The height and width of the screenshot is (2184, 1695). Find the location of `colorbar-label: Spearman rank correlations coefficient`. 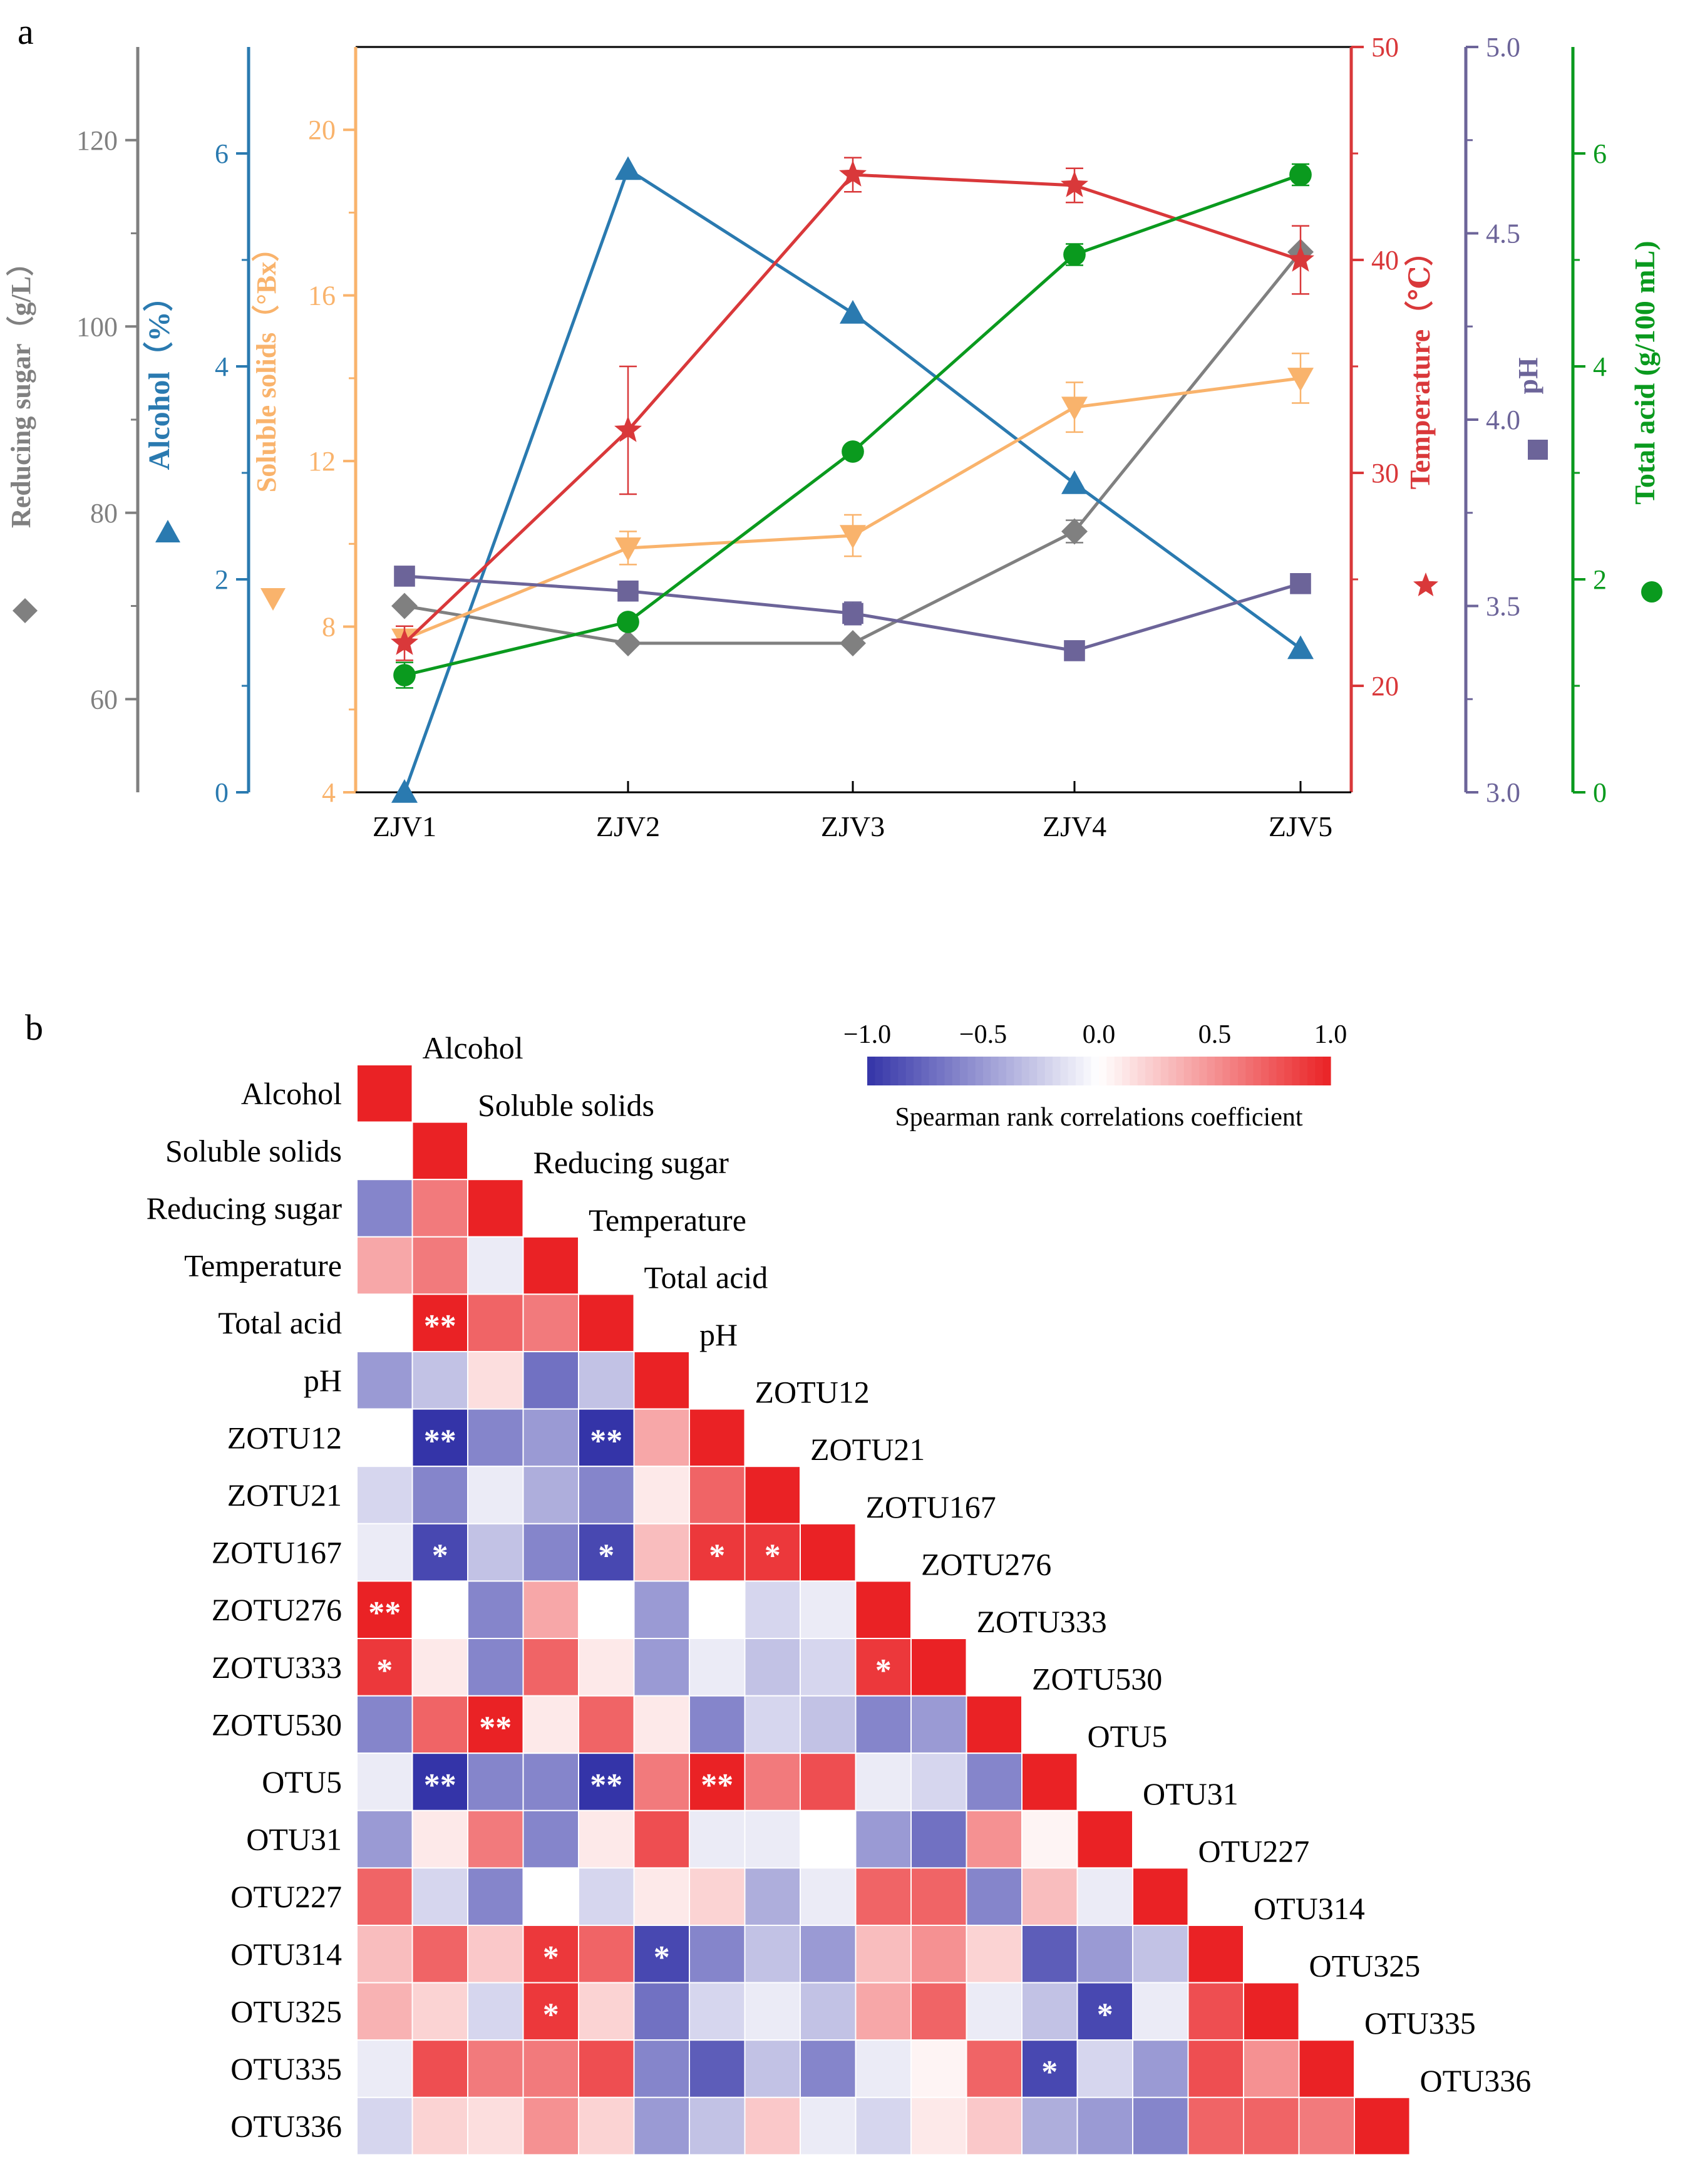

colorbar-label: Spearman rank correlations coefficient is located at coordinates (1098, 1117).